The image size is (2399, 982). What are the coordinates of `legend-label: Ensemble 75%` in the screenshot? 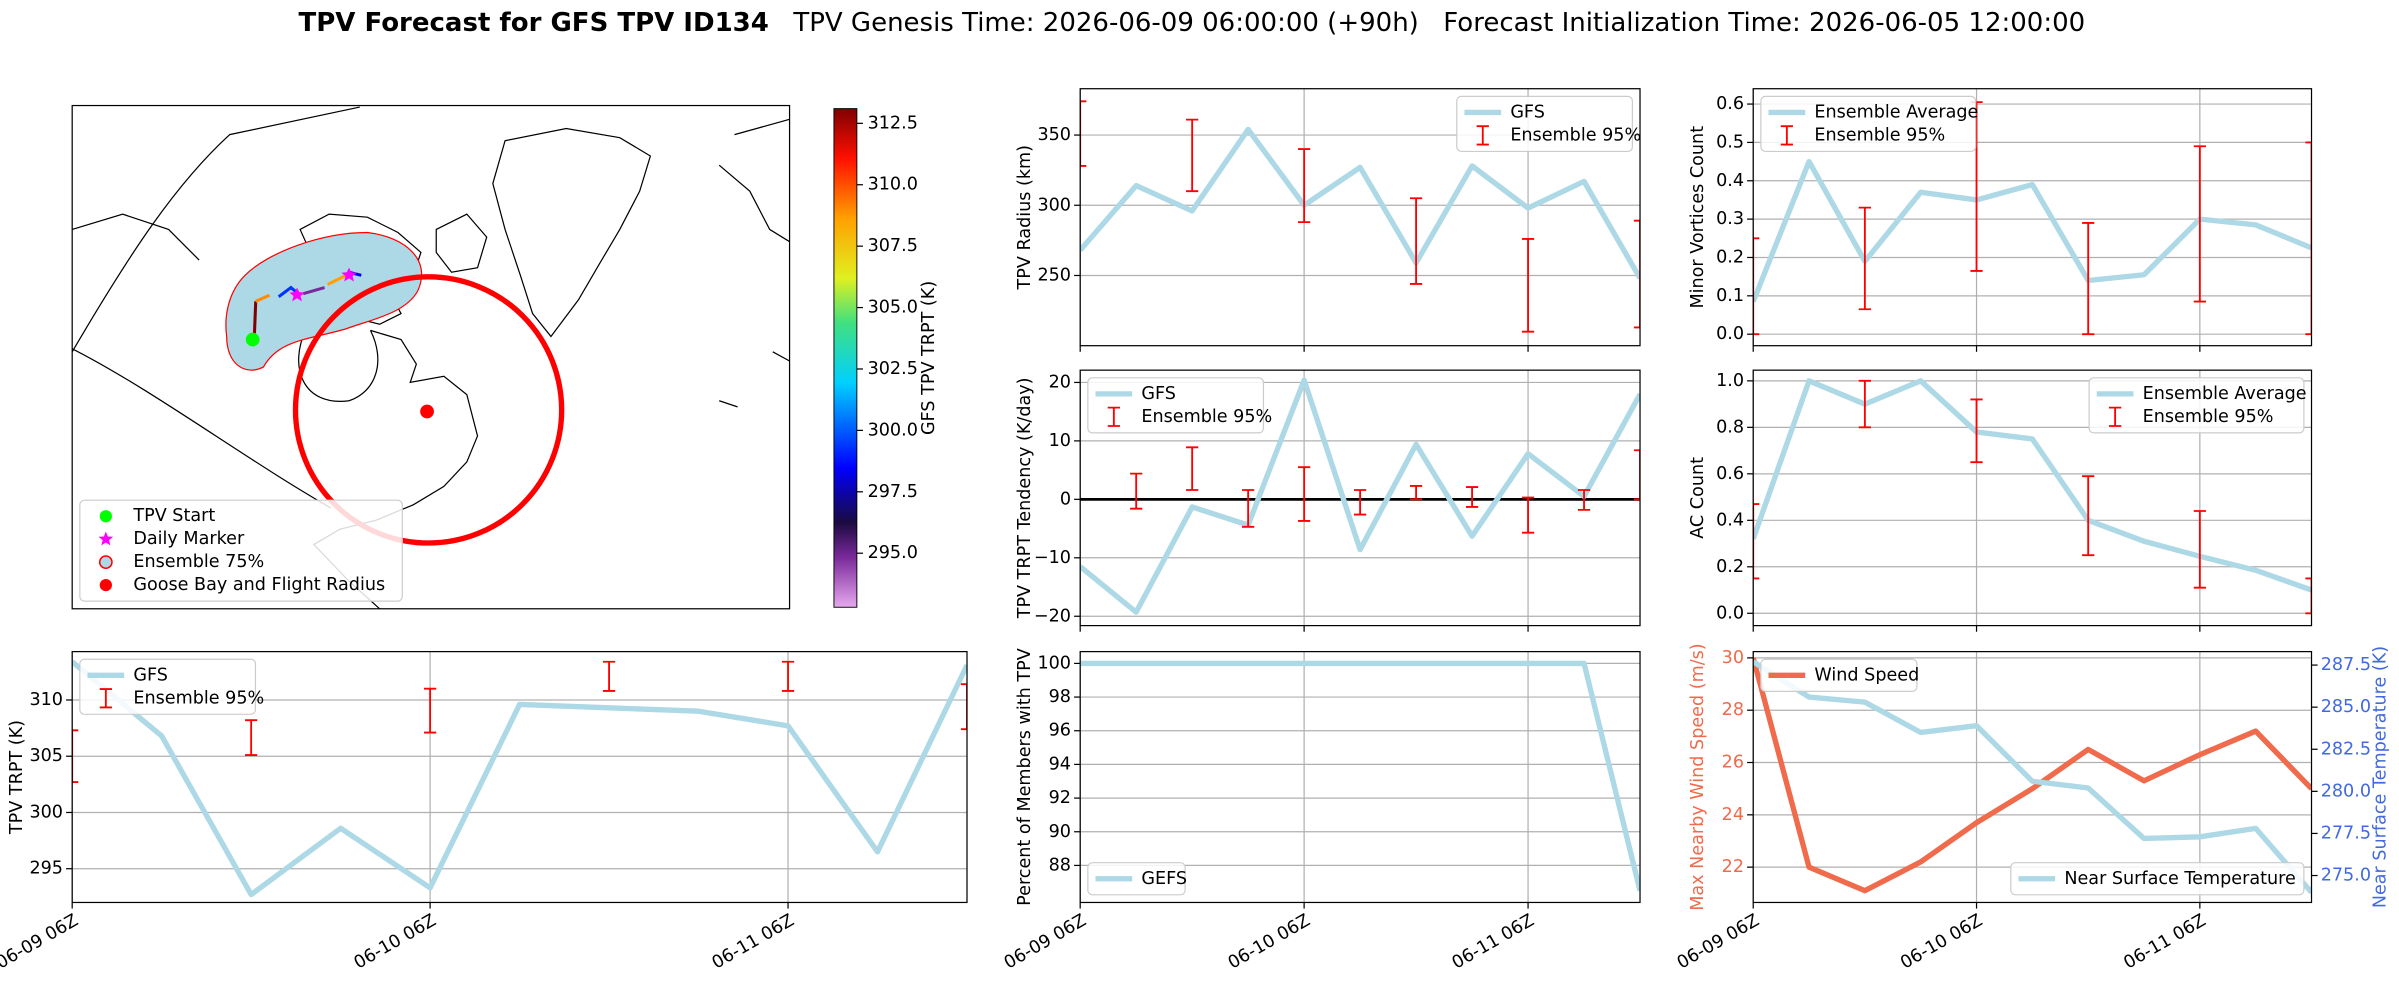 It's located at (198, 562).